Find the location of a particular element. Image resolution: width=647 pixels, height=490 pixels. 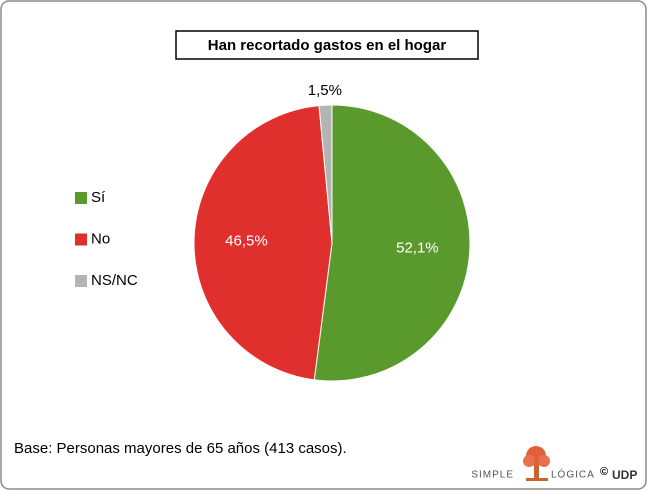

data-label: 46,5% is located at coordinates (246, 240).